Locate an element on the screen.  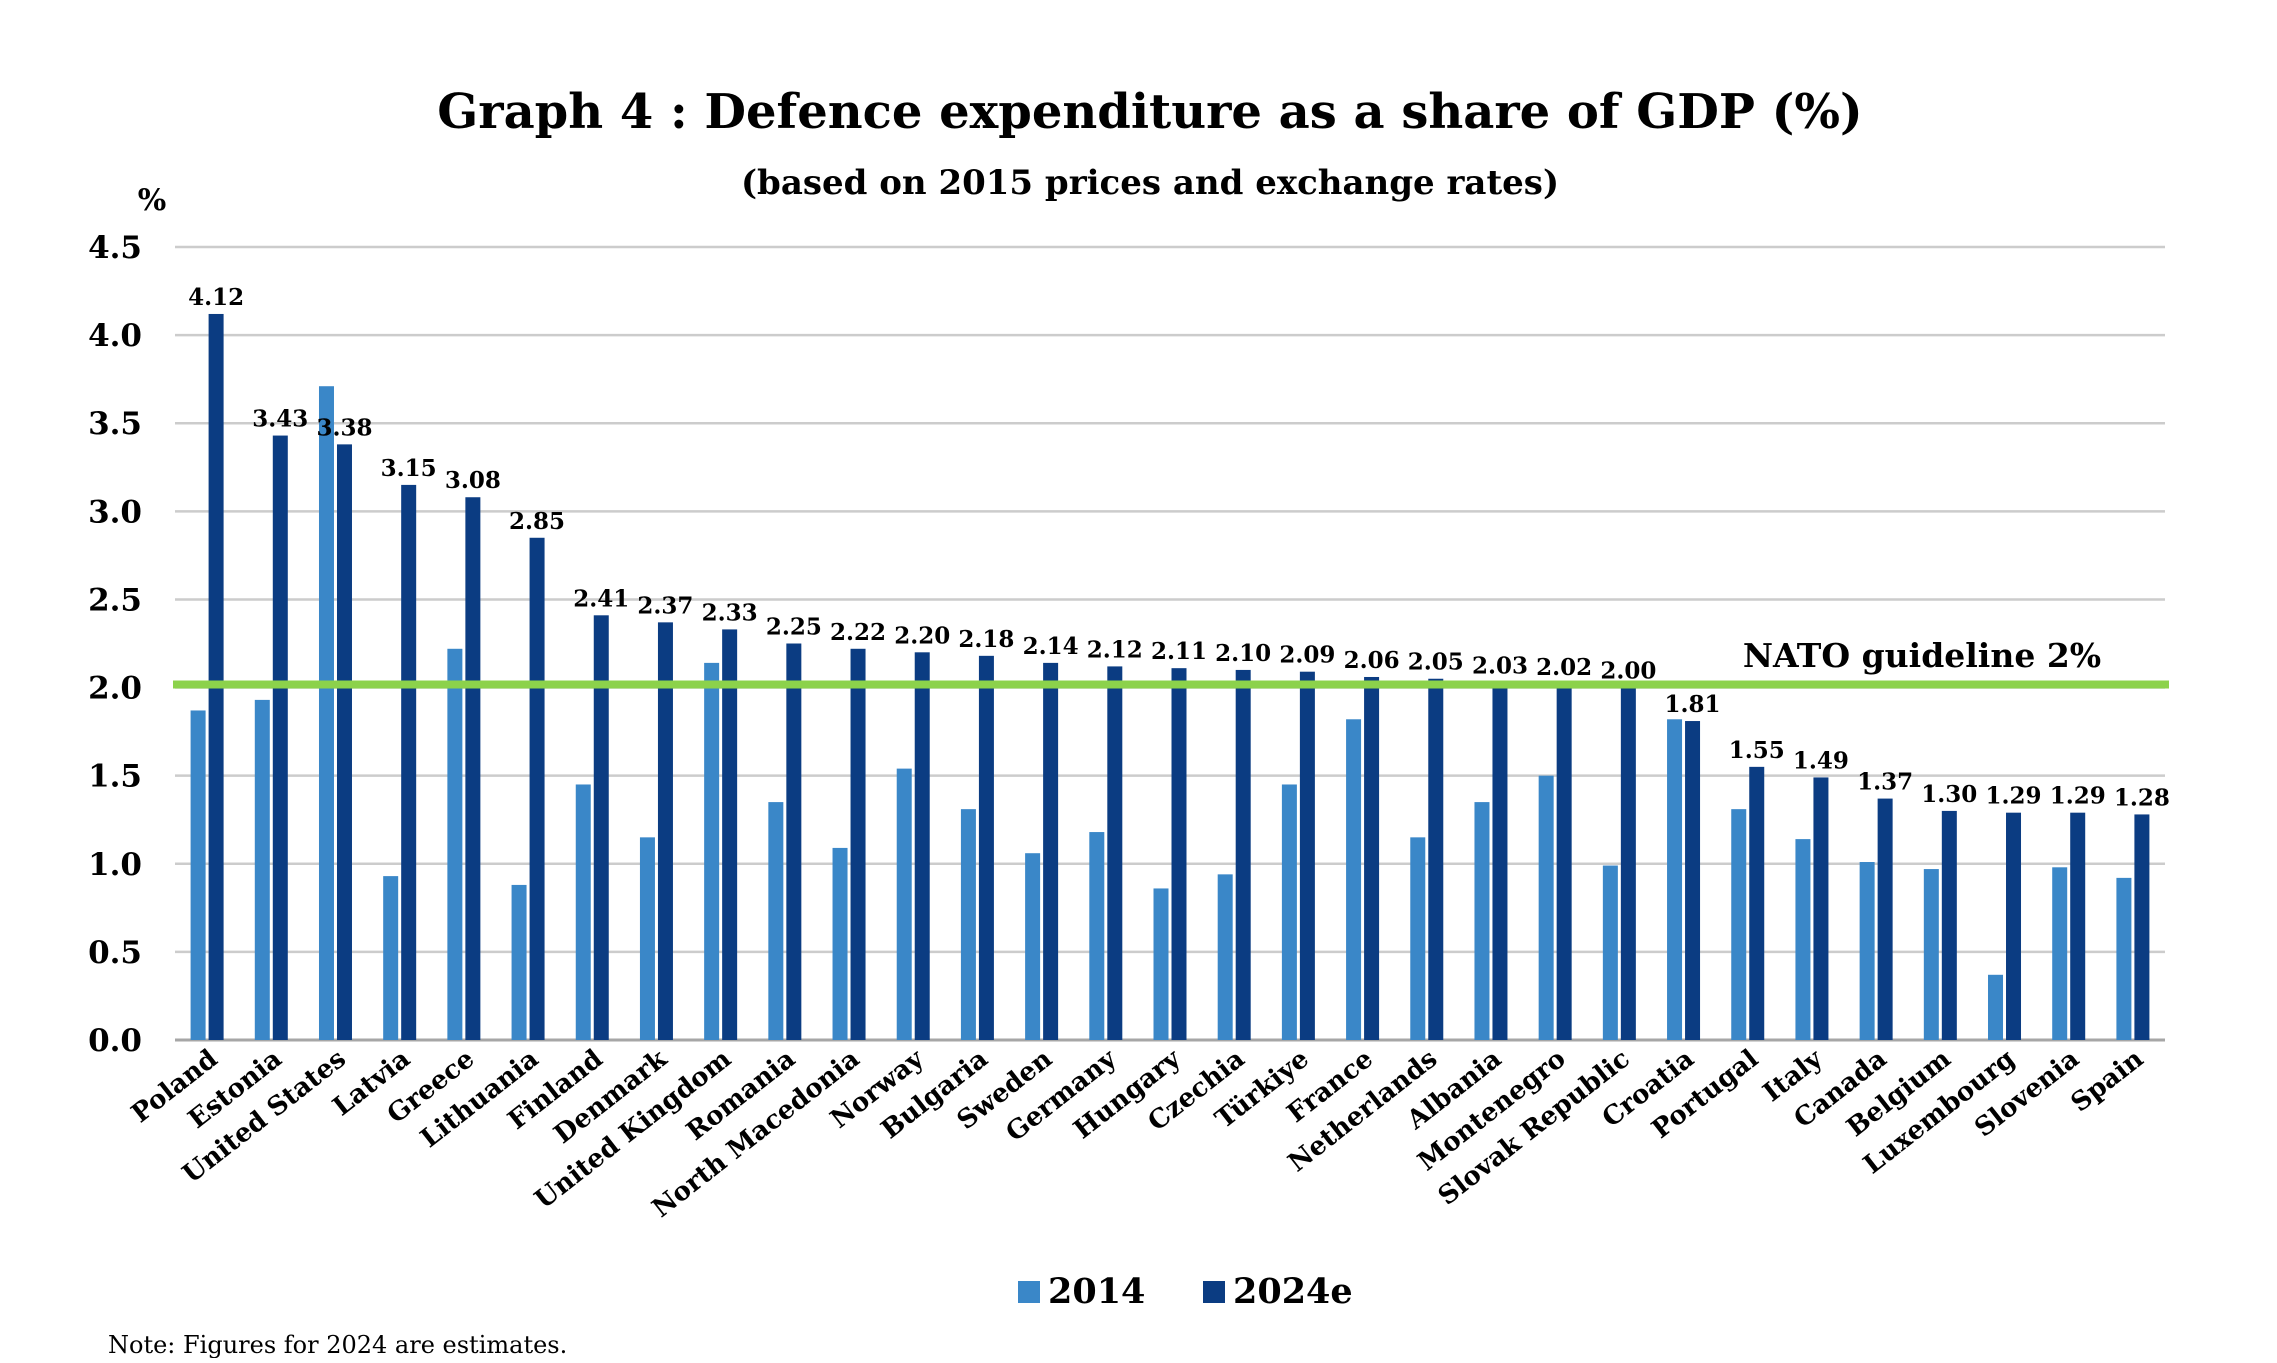
y-tick-label-1: 0.5 is located at coordinates (115, 953).